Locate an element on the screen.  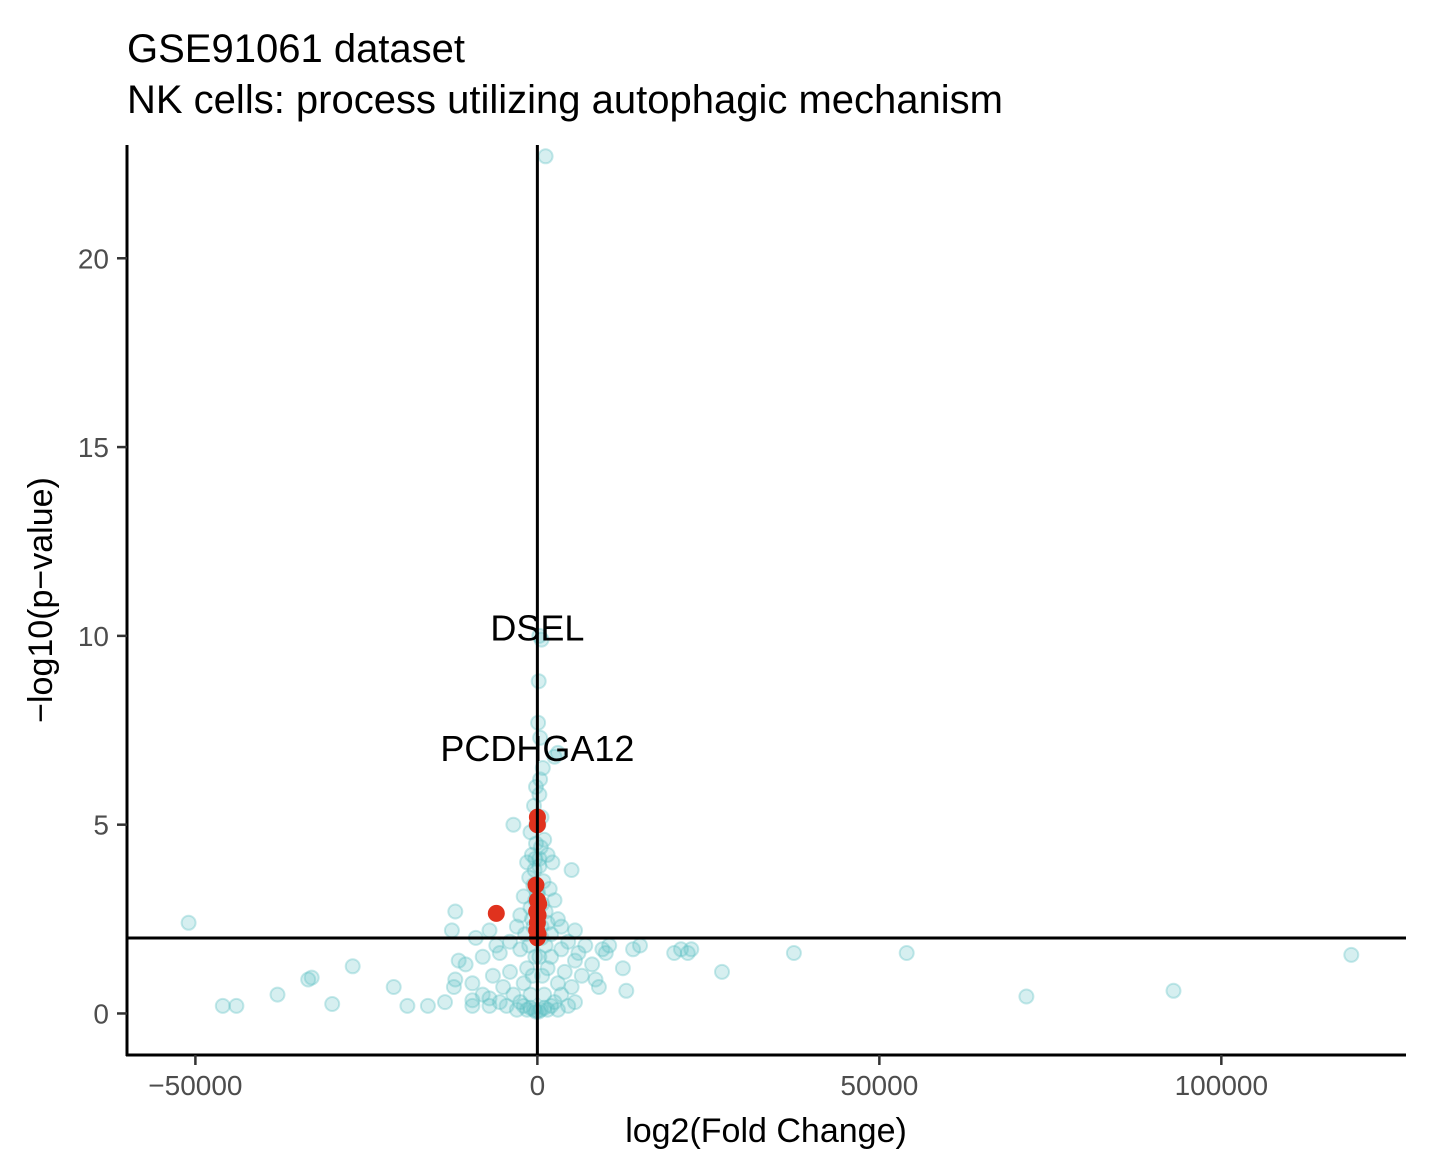
highlight-point is located at coordinates (496, 913).